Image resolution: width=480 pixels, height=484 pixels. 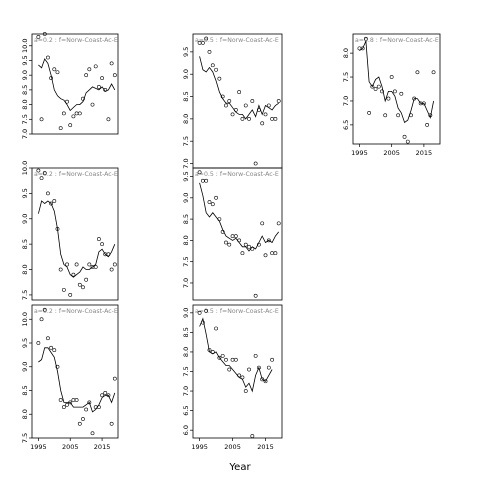 What do you see at coordinates (38, 447) in the screenshot?
I see `x-tick-label: 1995` at bounding box center [38, 447].